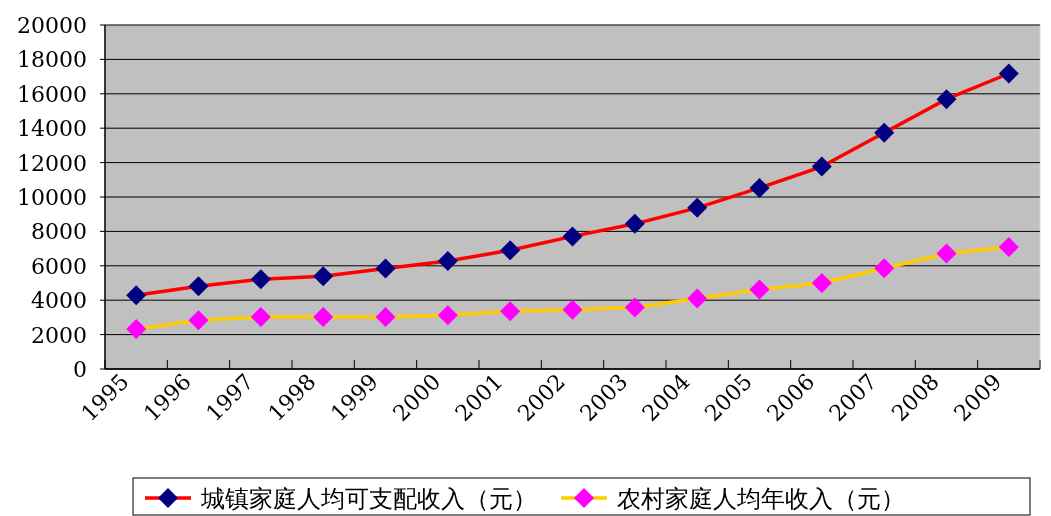  Describe the element at coordinates (52, 94) in the screenshot. I see `y-tick-label: 16000` at that location.